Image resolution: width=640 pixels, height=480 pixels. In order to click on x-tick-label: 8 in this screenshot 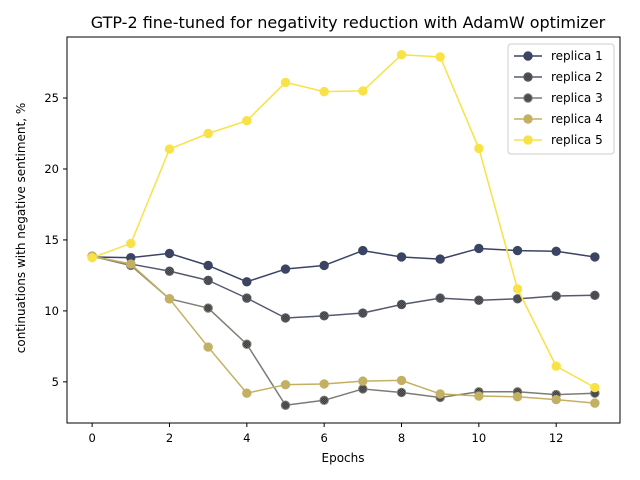, I will do `click(401, 438)`.